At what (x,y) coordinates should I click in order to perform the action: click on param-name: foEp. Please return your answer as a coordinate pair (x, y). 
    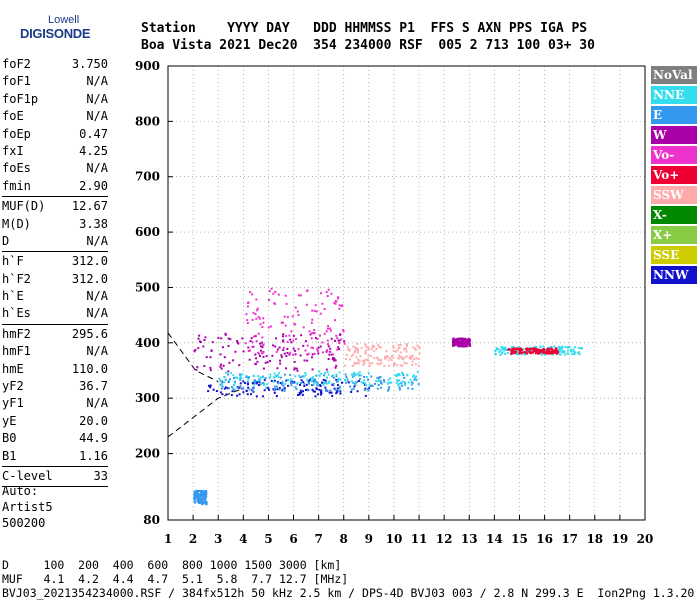
    Looking at the image, I should click on (16, 133).